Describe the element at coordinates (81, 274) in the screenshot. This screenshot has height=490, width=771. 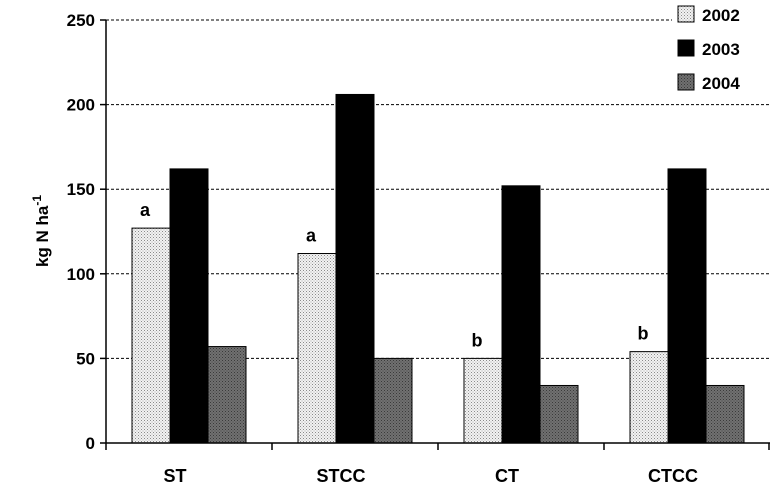
I see `y-tick-label: 100` at that location.